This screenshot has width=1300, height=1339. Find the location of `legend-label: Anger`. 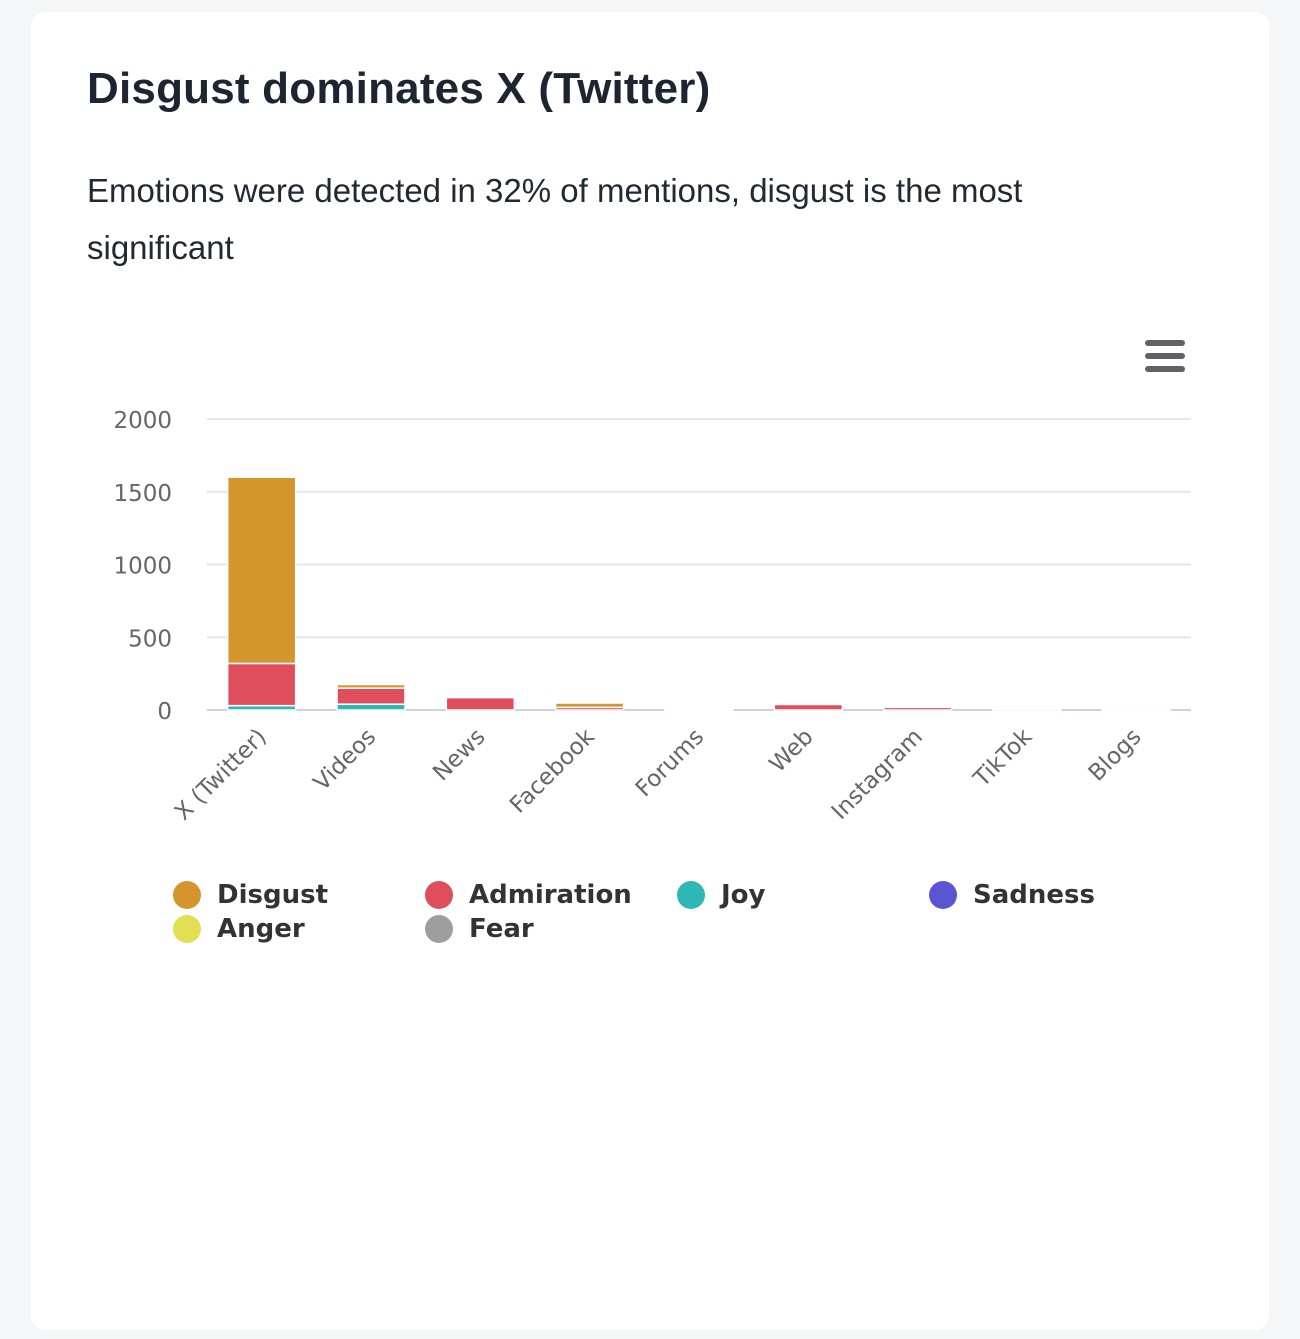

legend-label: Anger is located at coordinates (261, 929).